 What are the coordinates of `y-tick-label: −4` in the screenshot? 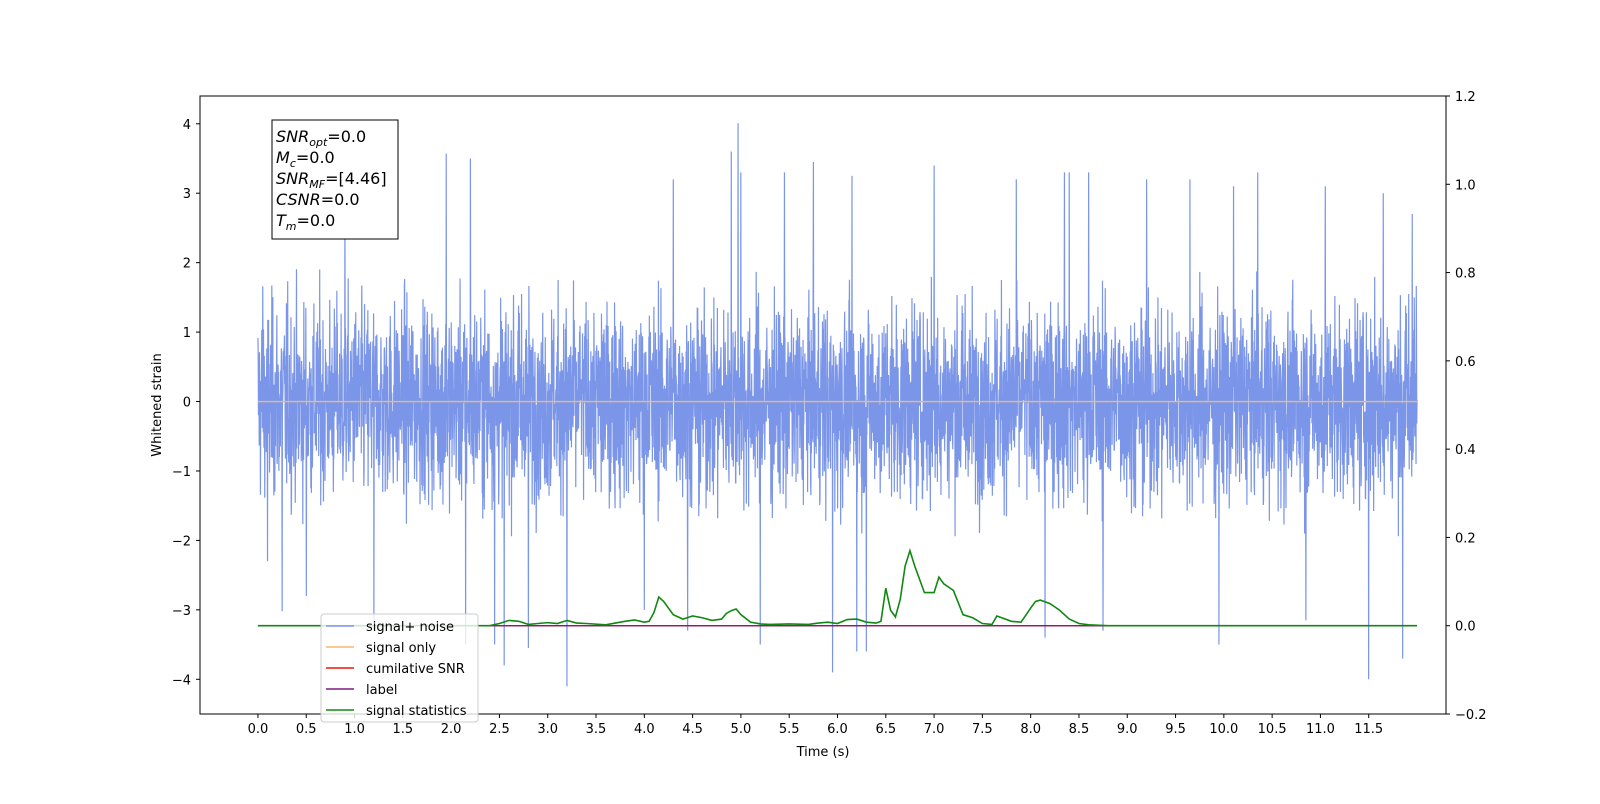 It's located at (181, 680).